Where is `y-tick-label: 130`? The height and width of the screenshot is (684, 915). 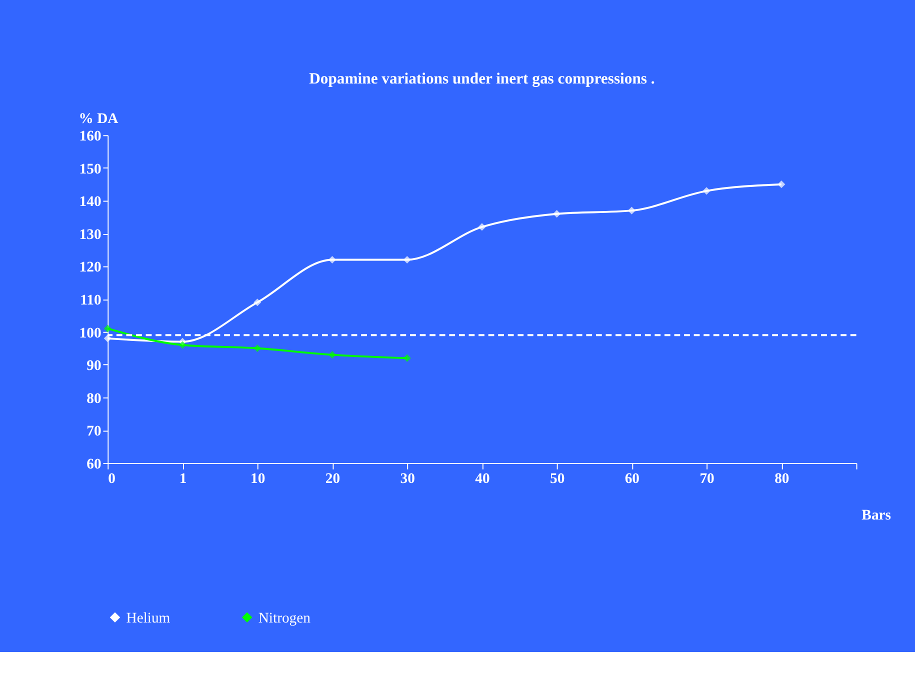
y-tick-label: 130 is located at coordinates (90, 234).